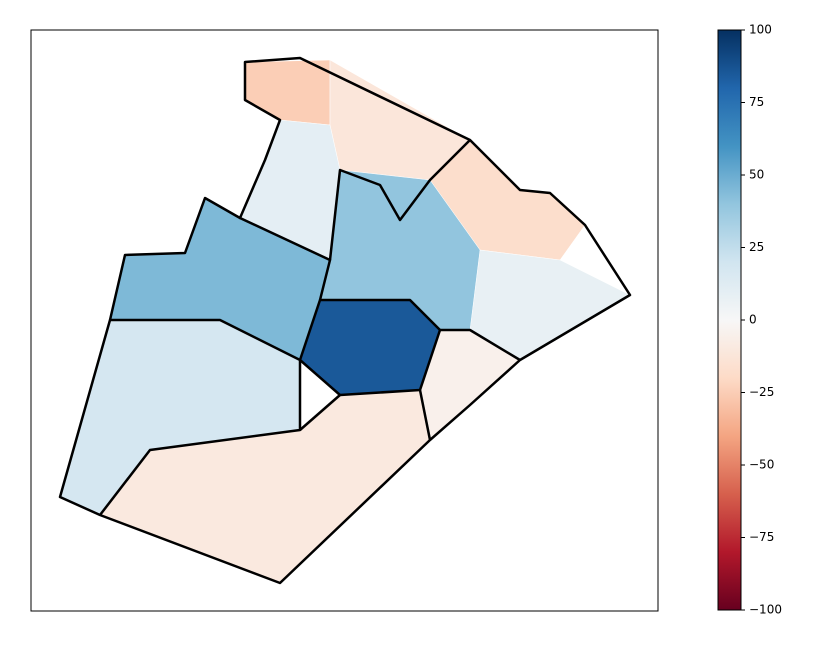  What do you see at coordinates (753, 320) in the screenshot?
I see `colorbar-tick-label: 0` at bounding box center [753, 320].